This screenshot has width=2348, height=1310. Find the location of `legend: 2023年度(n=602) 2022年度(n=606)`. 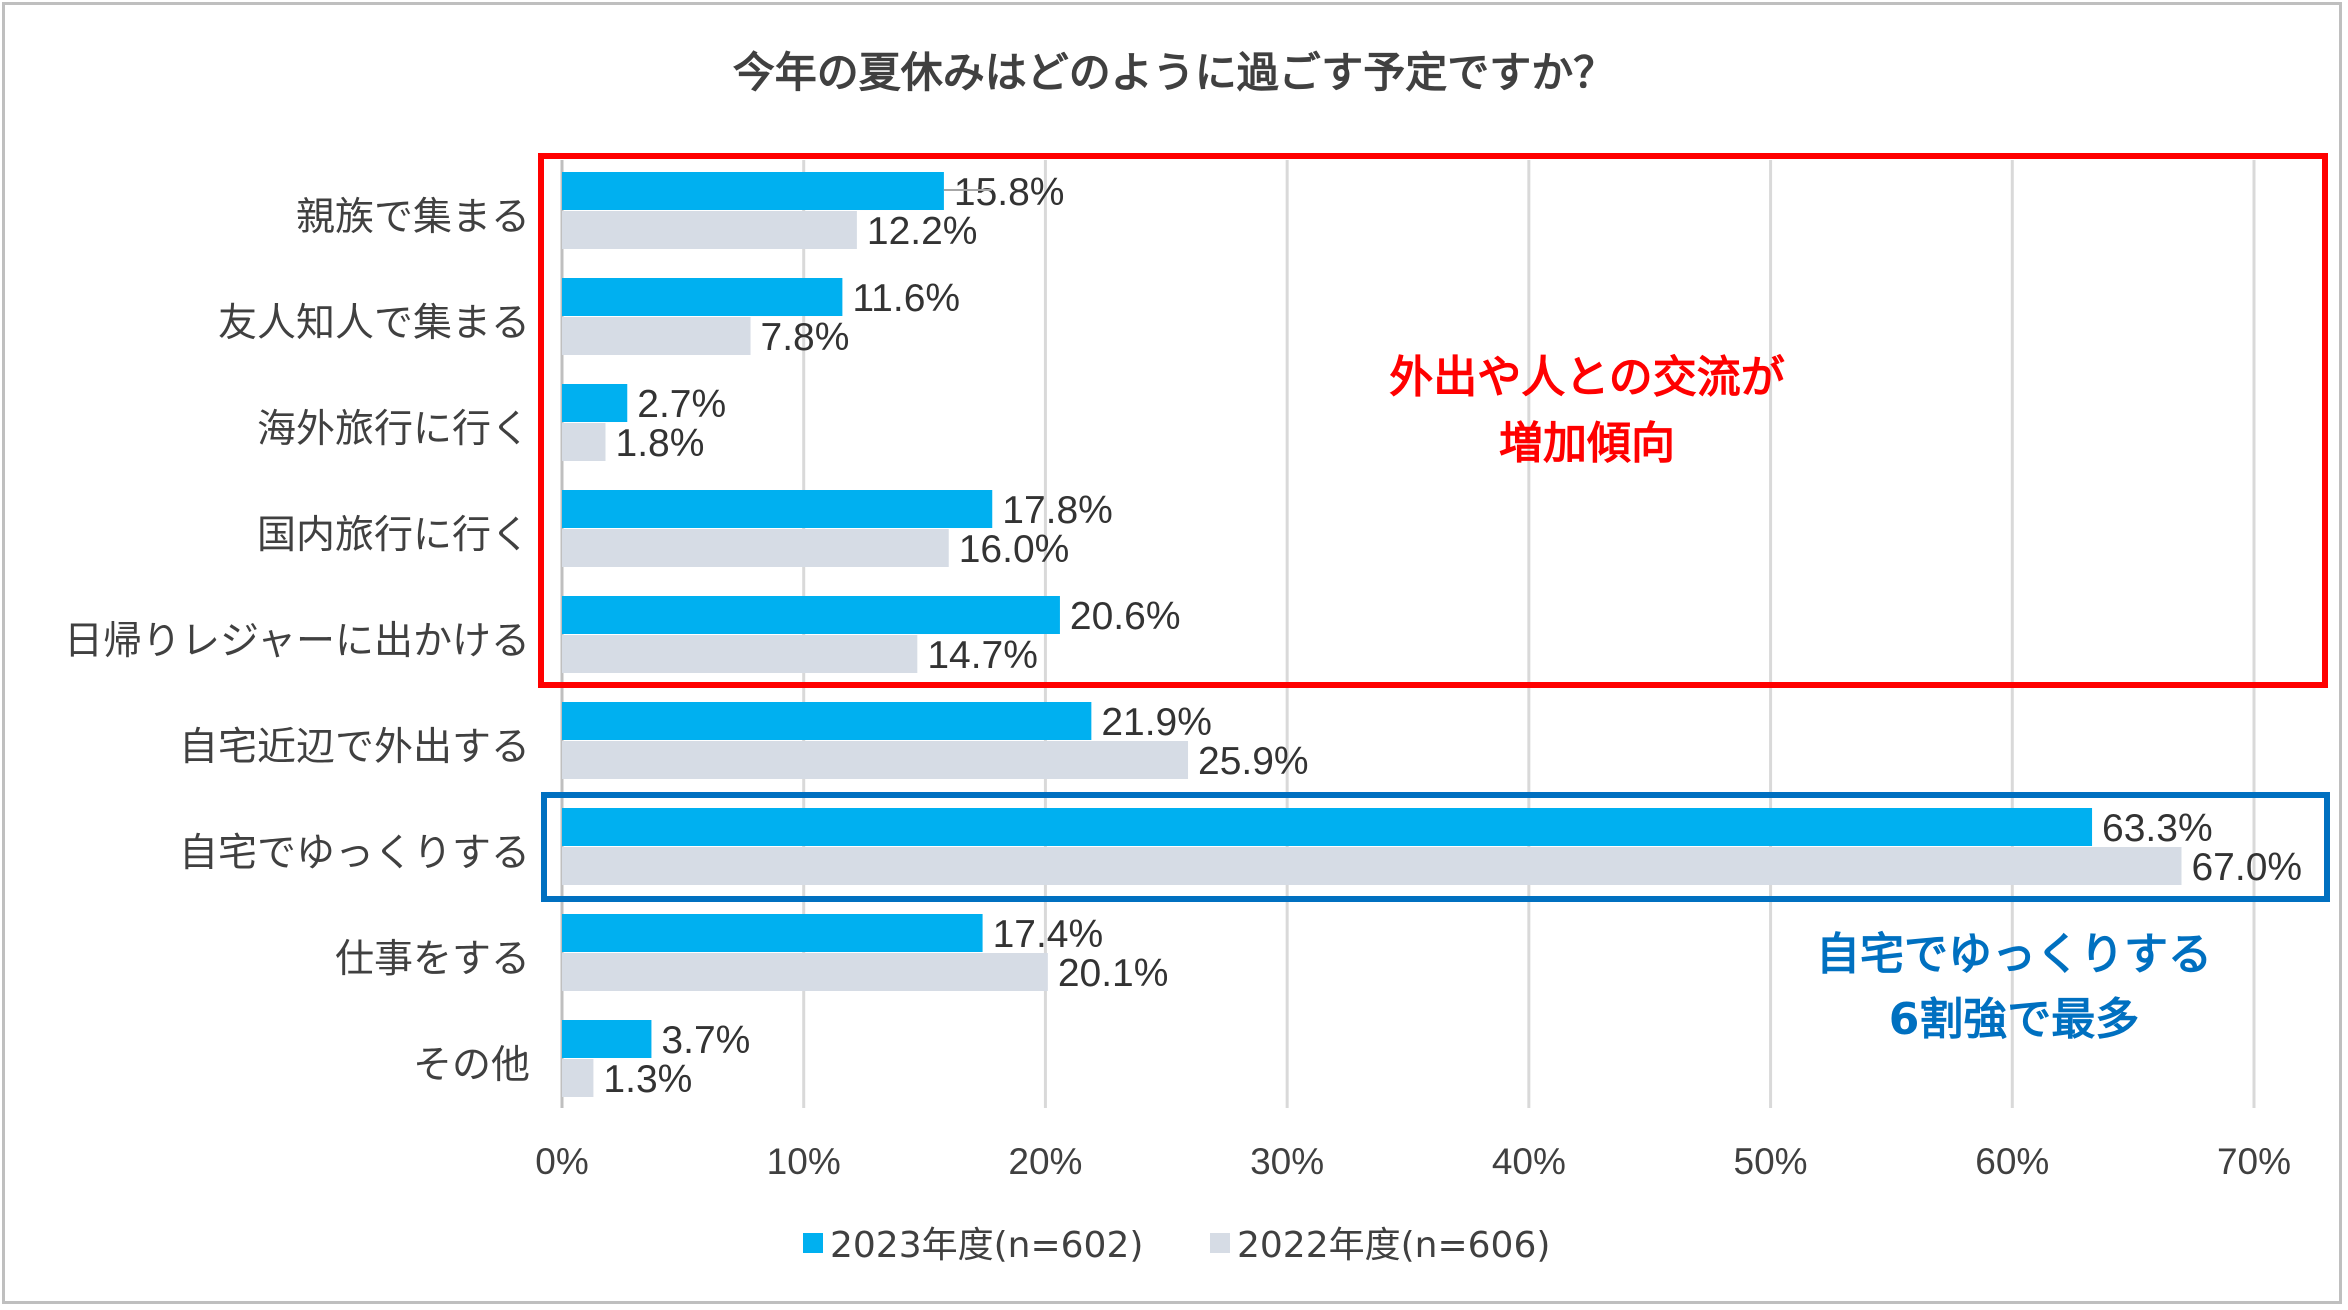

legend: 2023年度(n=602) 2022年度(n=606) is located at coordinates (1176, 1245).